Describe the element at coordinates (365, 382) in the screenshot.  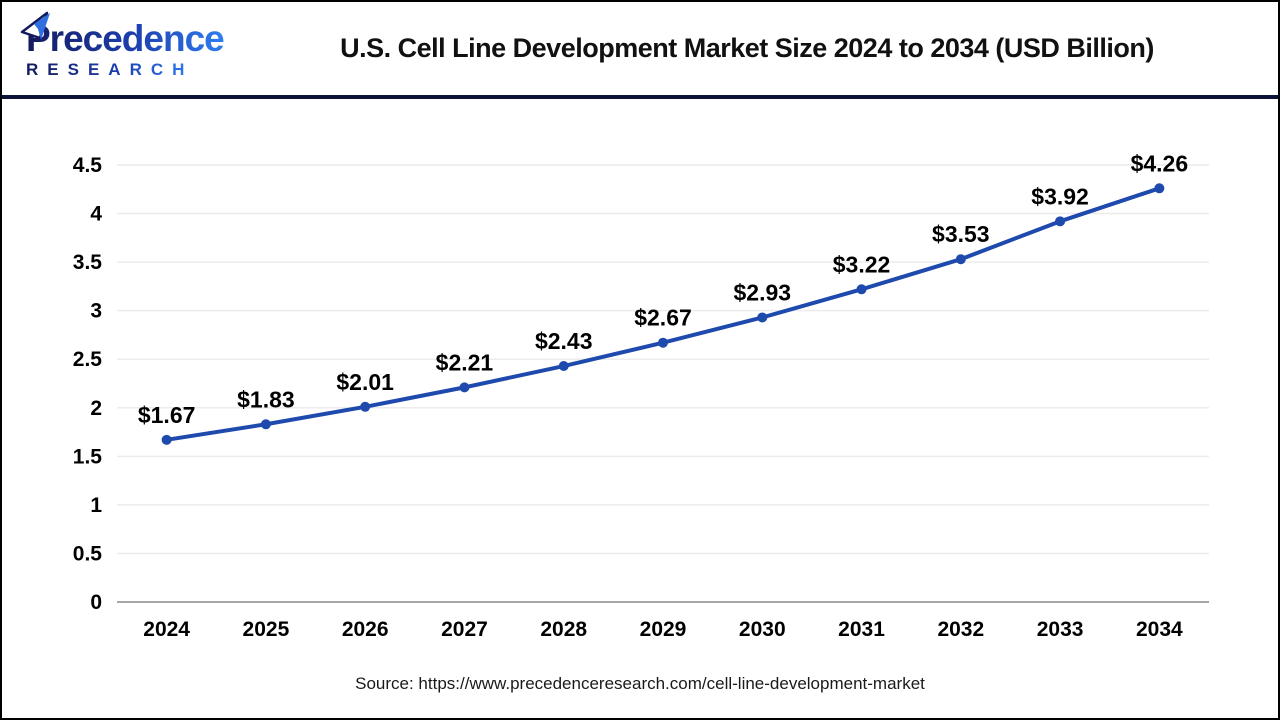
I see `data-label: $2.01` at that location.